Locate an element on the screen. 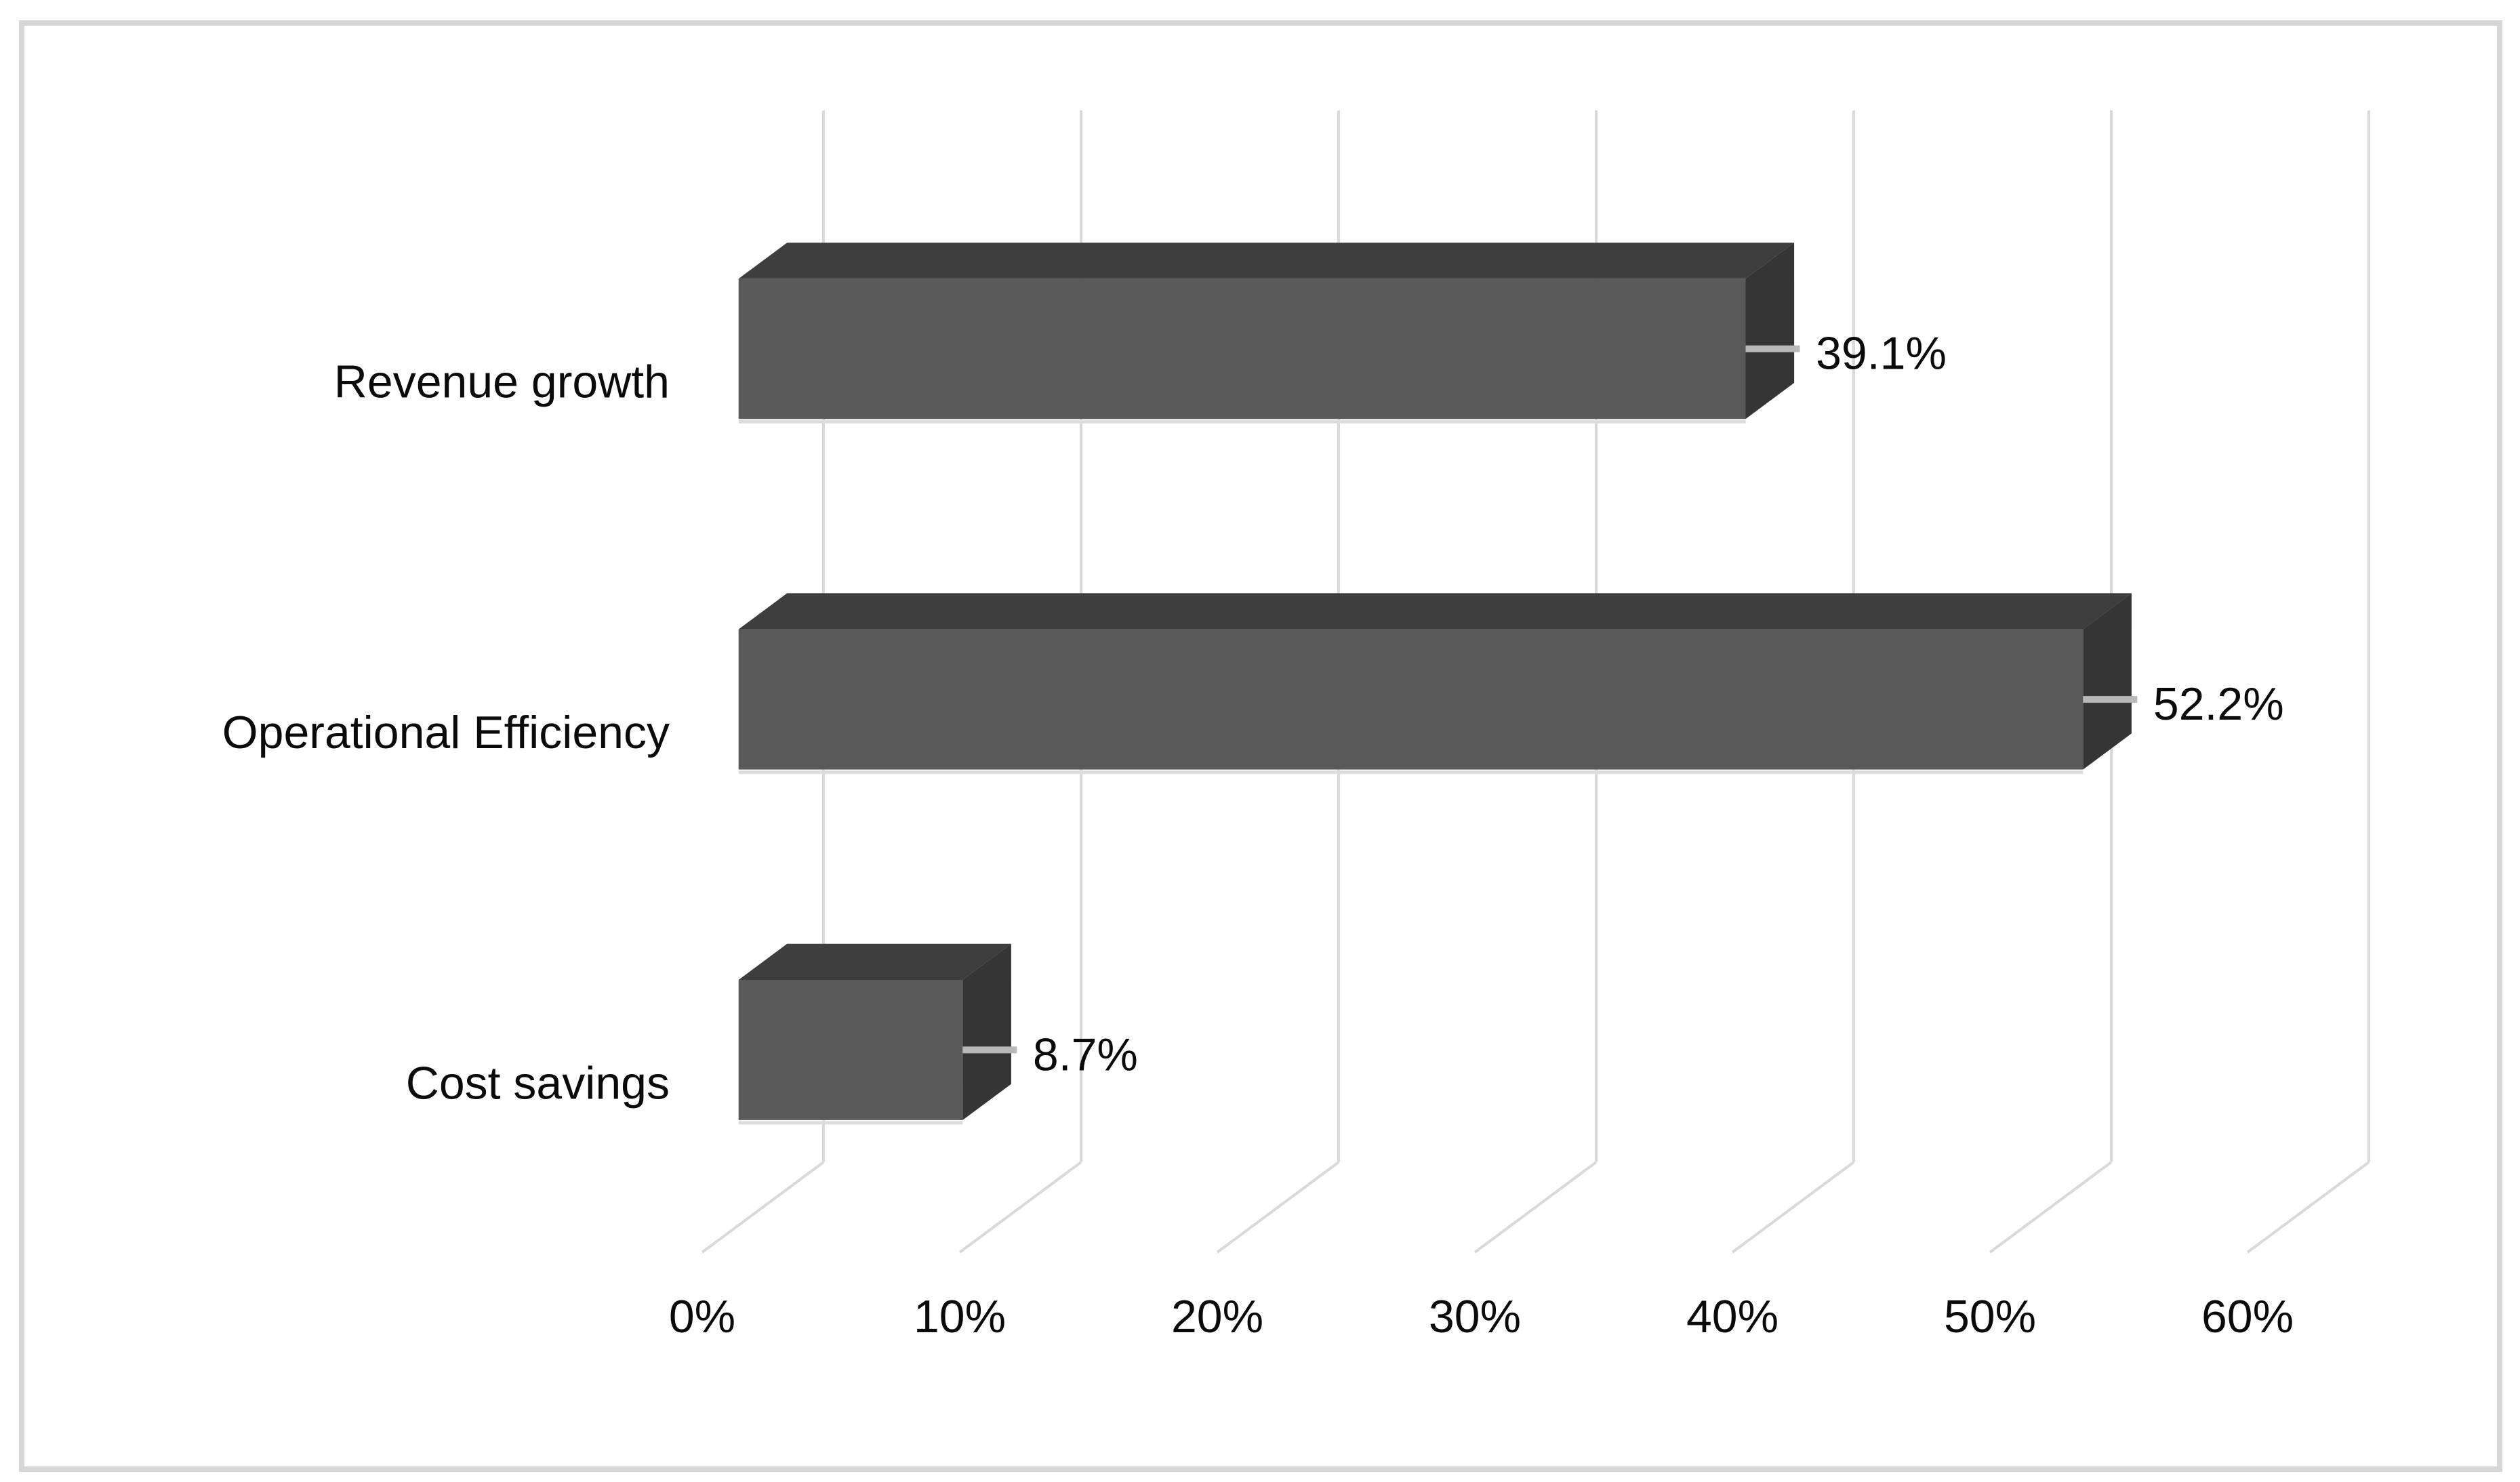  x-tick-label-40-: 40% is located at coordinates (1732, 1316).